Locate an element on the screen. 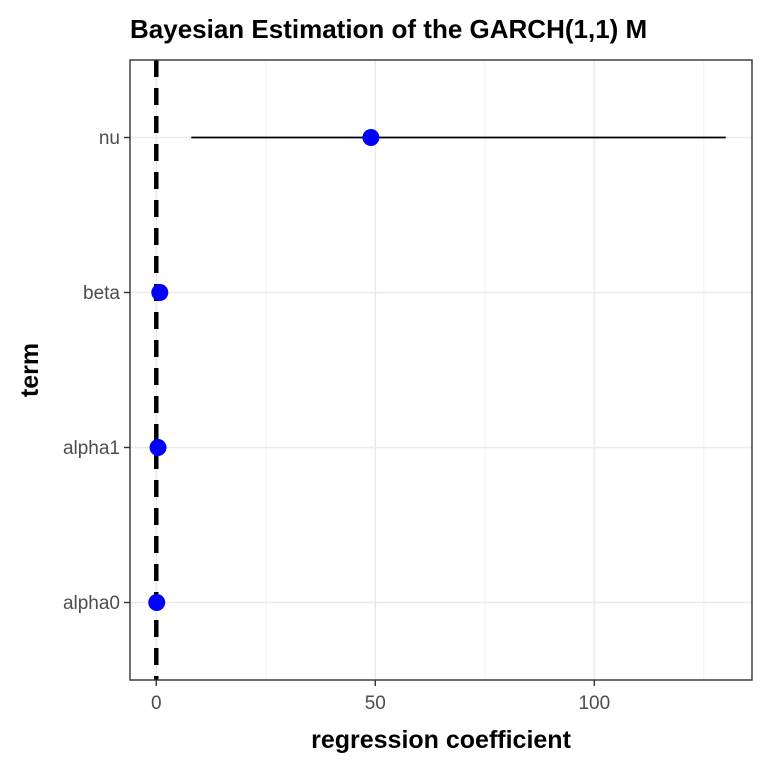 This screenshot has height=768, width=768. y-tick-label-alpha1: alpha1 is located at coordinates (91, 448).